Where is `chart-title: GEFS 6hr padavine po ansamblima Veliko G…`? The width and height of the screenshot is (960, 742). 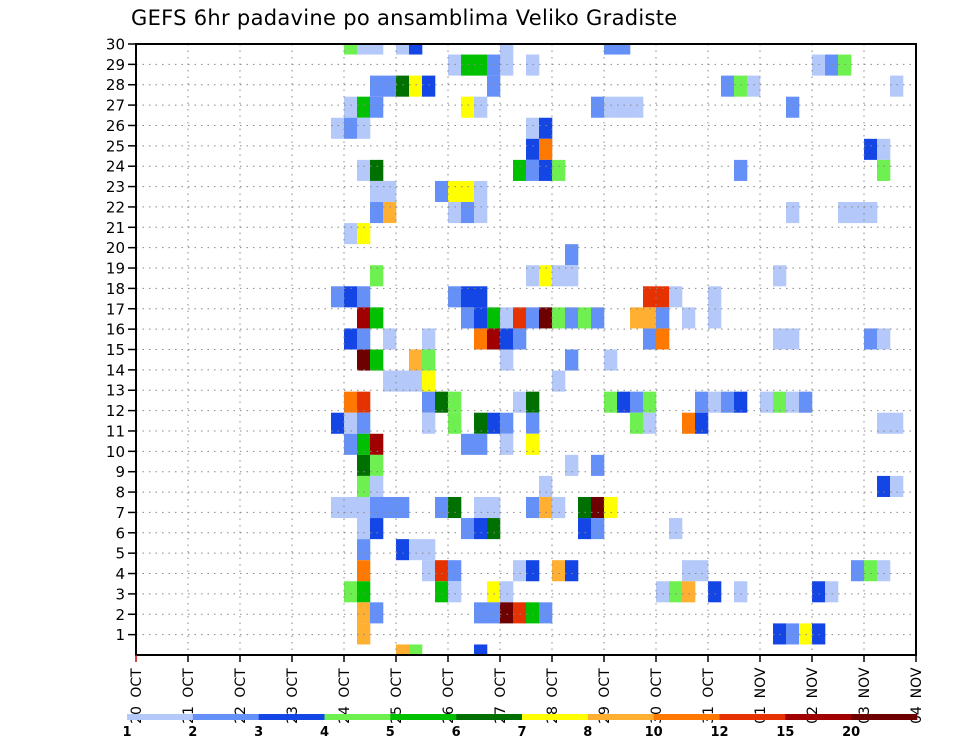 chart-title: GEFS 6hr padavine po ansamblima Veliko G… is located at coordinates (404, 18).